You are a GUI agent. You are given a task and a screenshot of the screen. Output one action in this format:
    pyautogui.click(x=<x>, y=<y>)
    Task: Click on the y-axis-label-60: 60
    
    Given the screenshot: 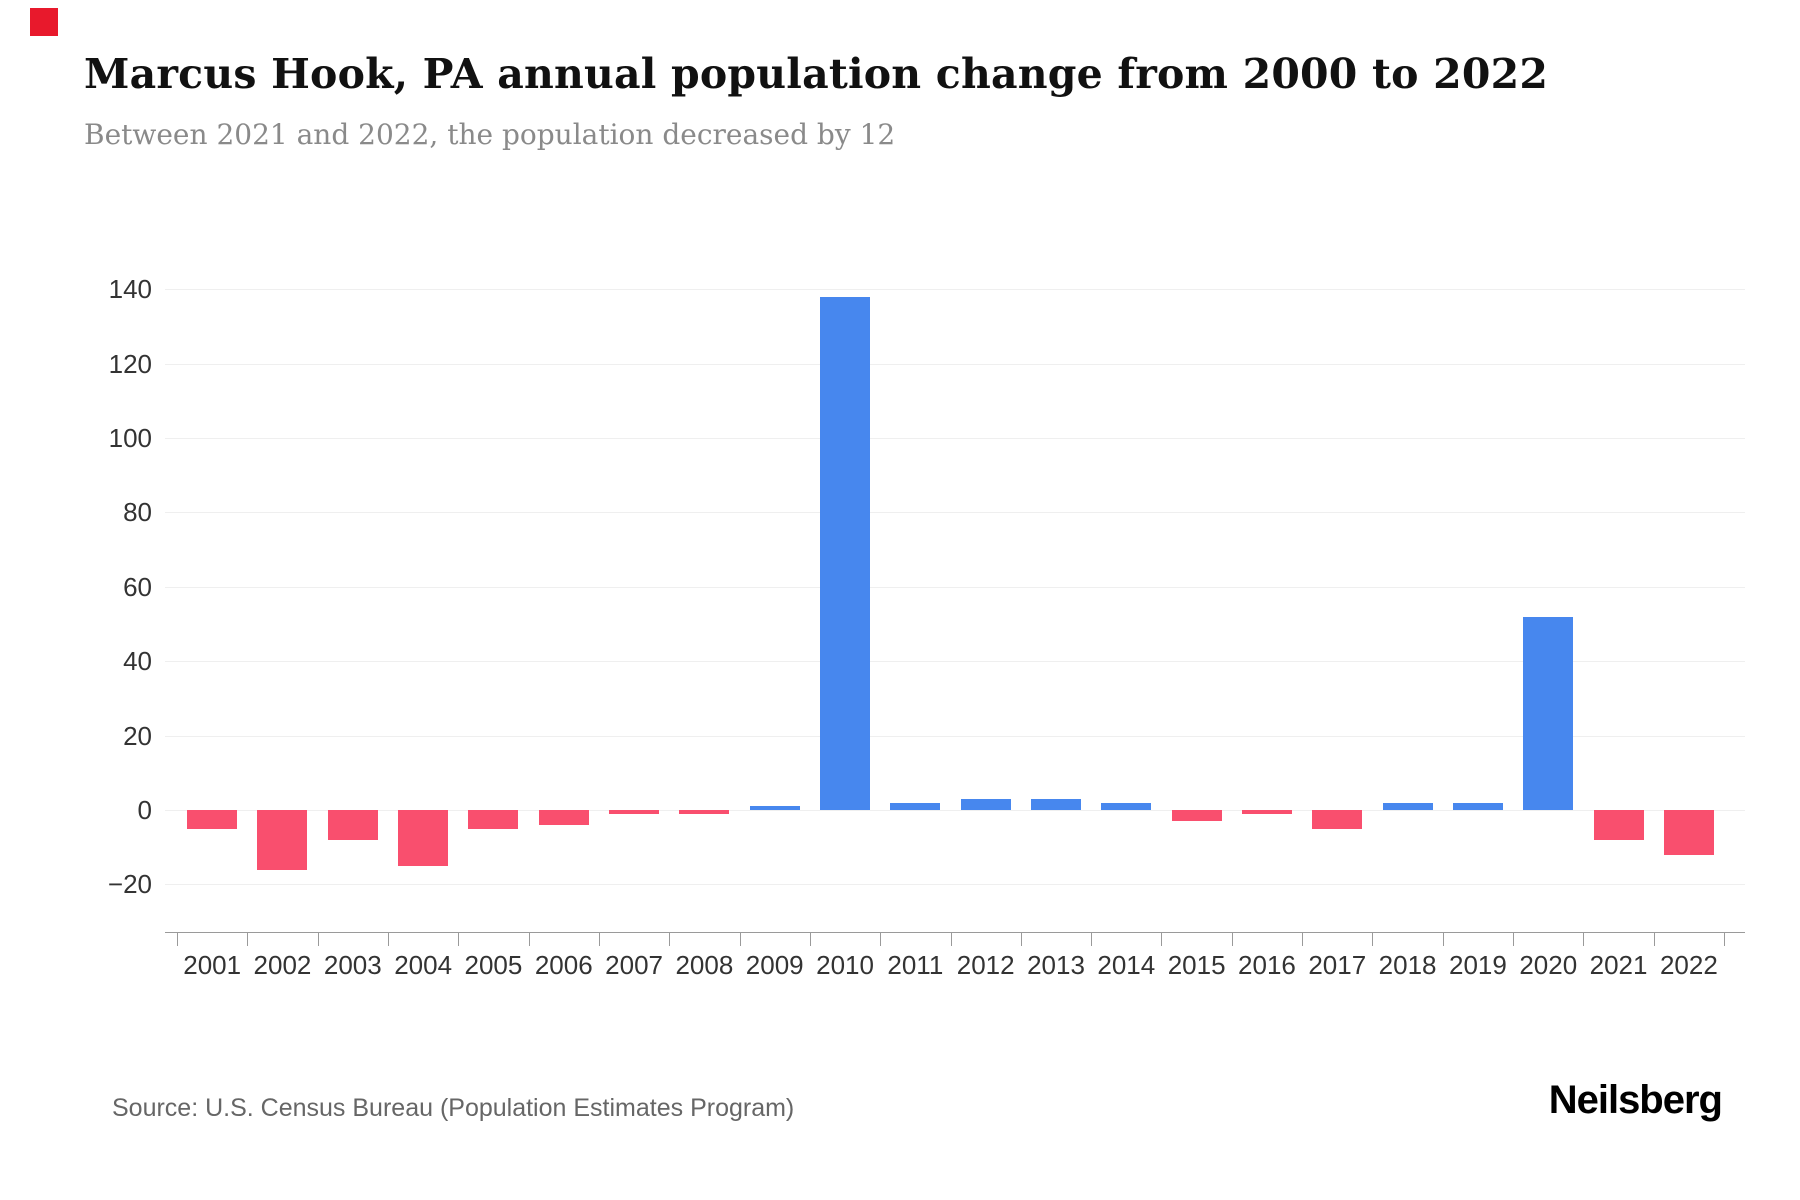 What is the action you would take?
    pyautogui.click(x=137, y=586)
    